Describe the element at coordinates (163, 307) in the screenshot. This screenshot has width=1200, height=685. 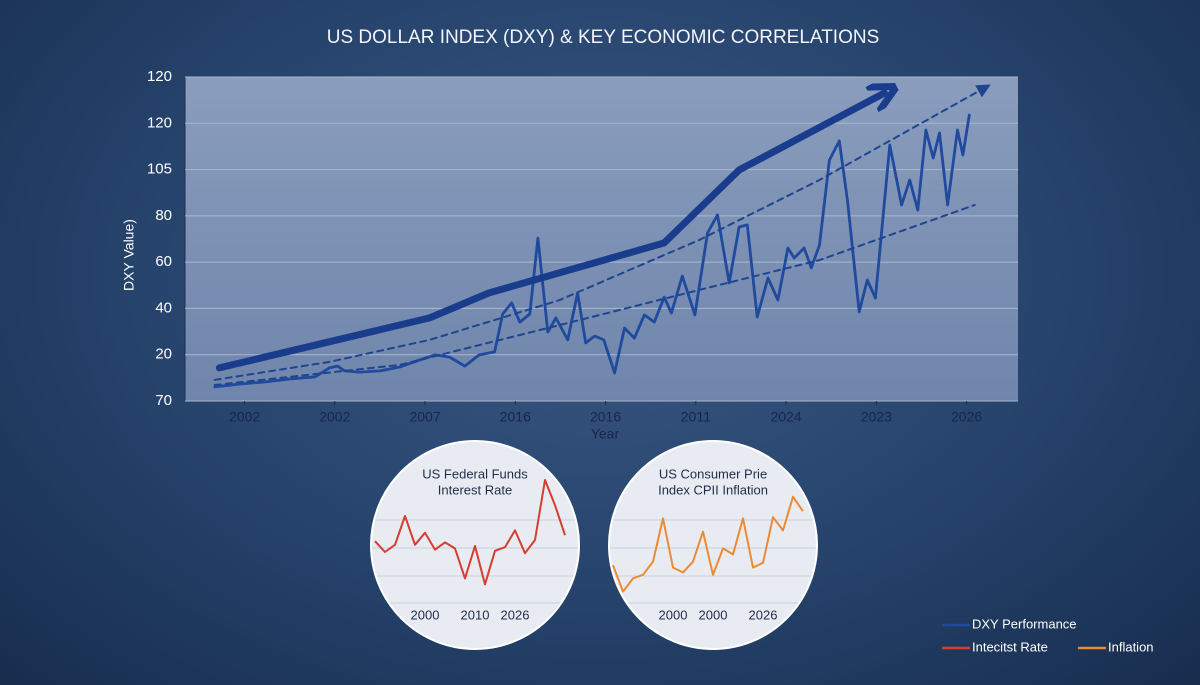
I see `y-tick-label: 40` at that location.